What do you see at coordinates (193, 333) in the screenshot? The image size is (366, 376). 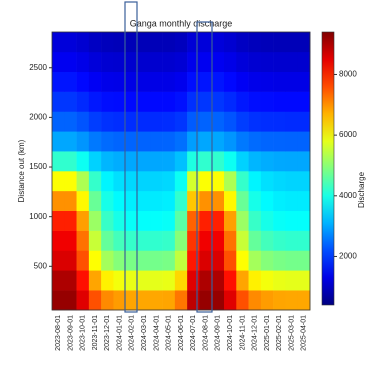 I see `x-tick-label: 2024-07-01` at bounding box center [193, 333].